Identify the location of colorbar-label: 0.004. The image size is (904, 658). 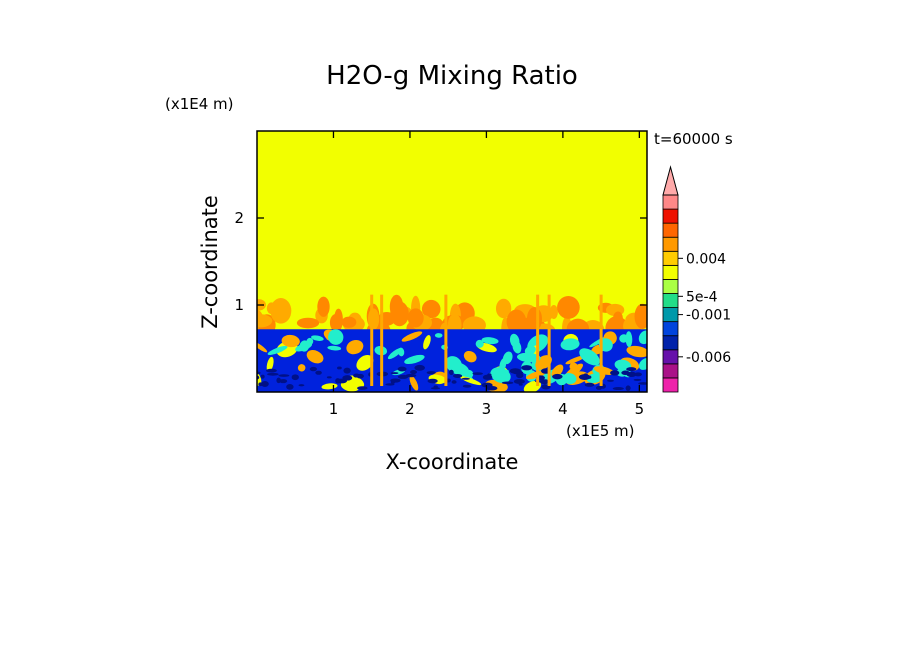
(706, 259).